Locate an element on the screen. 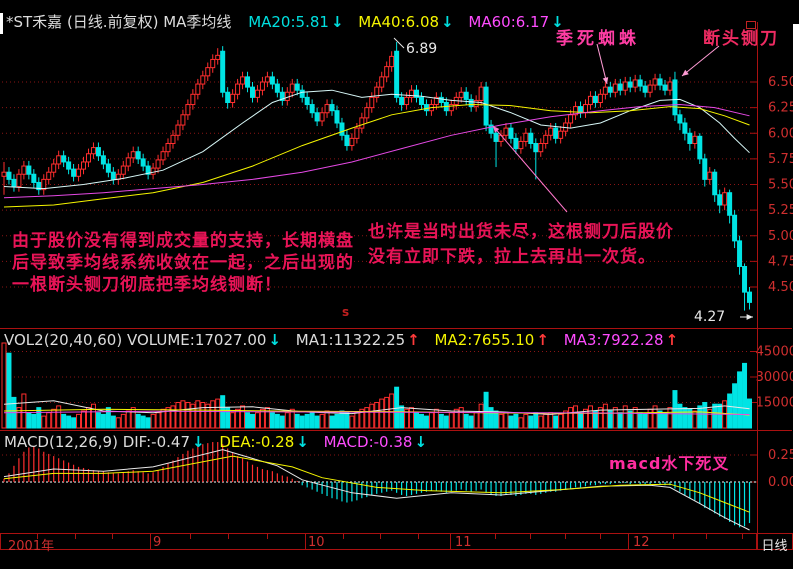  xaxis-label-nov: 11 is located at coordinates (463, 542).